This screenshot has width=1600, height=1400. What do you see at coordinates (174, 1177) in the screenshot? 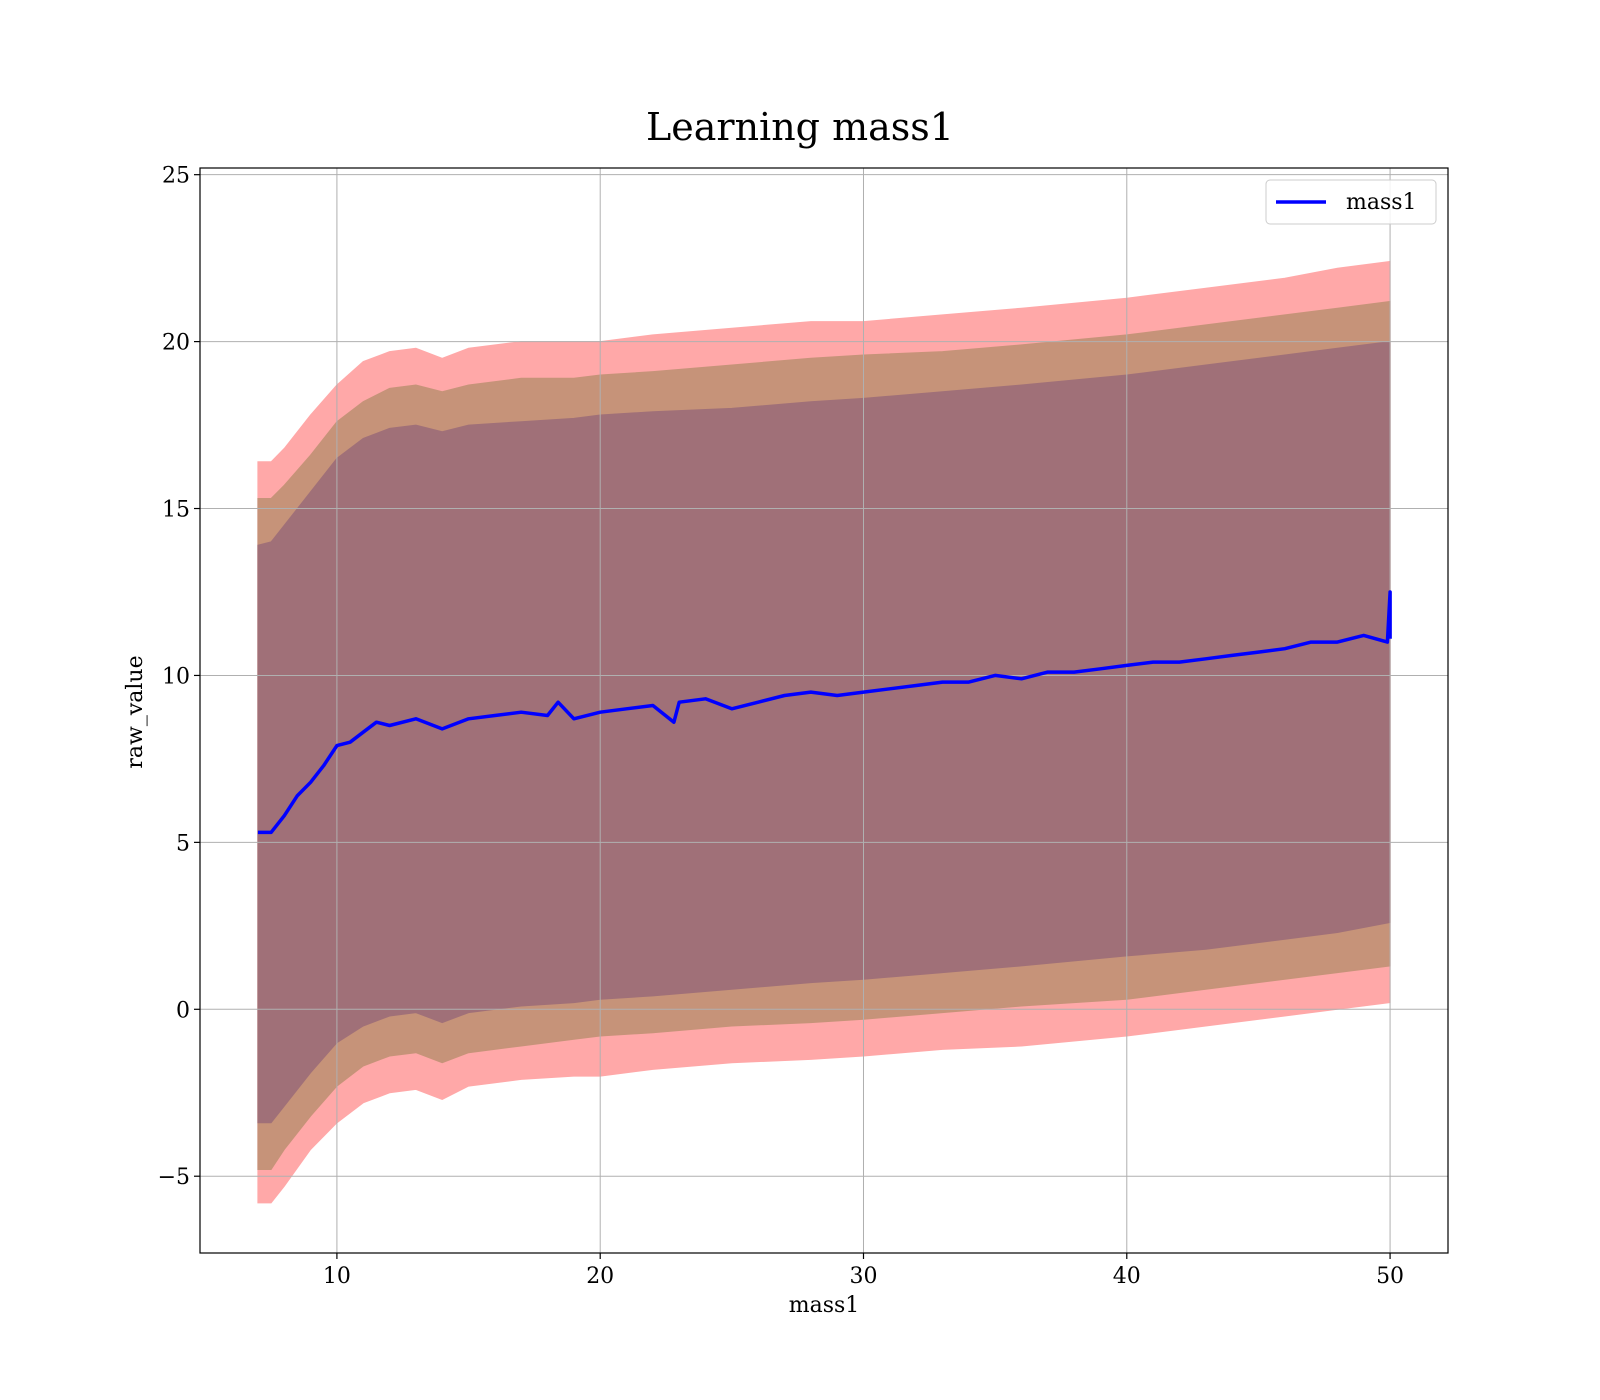
I see `y-tick-label: −5` at bounding box center [174, 1177].